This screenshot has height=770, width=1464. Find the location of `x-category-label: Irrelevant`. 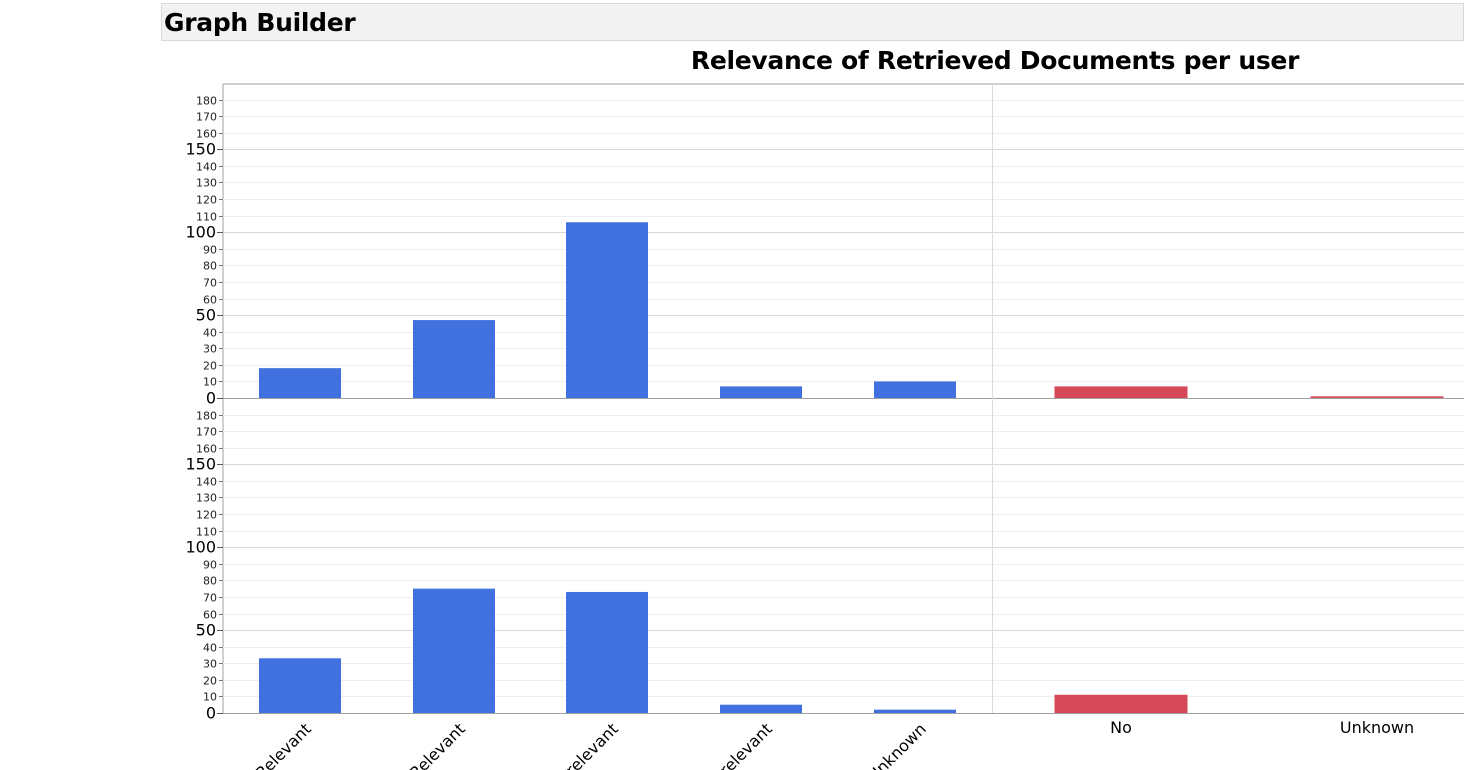

x-category-label: Irrelevant is located at coordinates (742, 744).